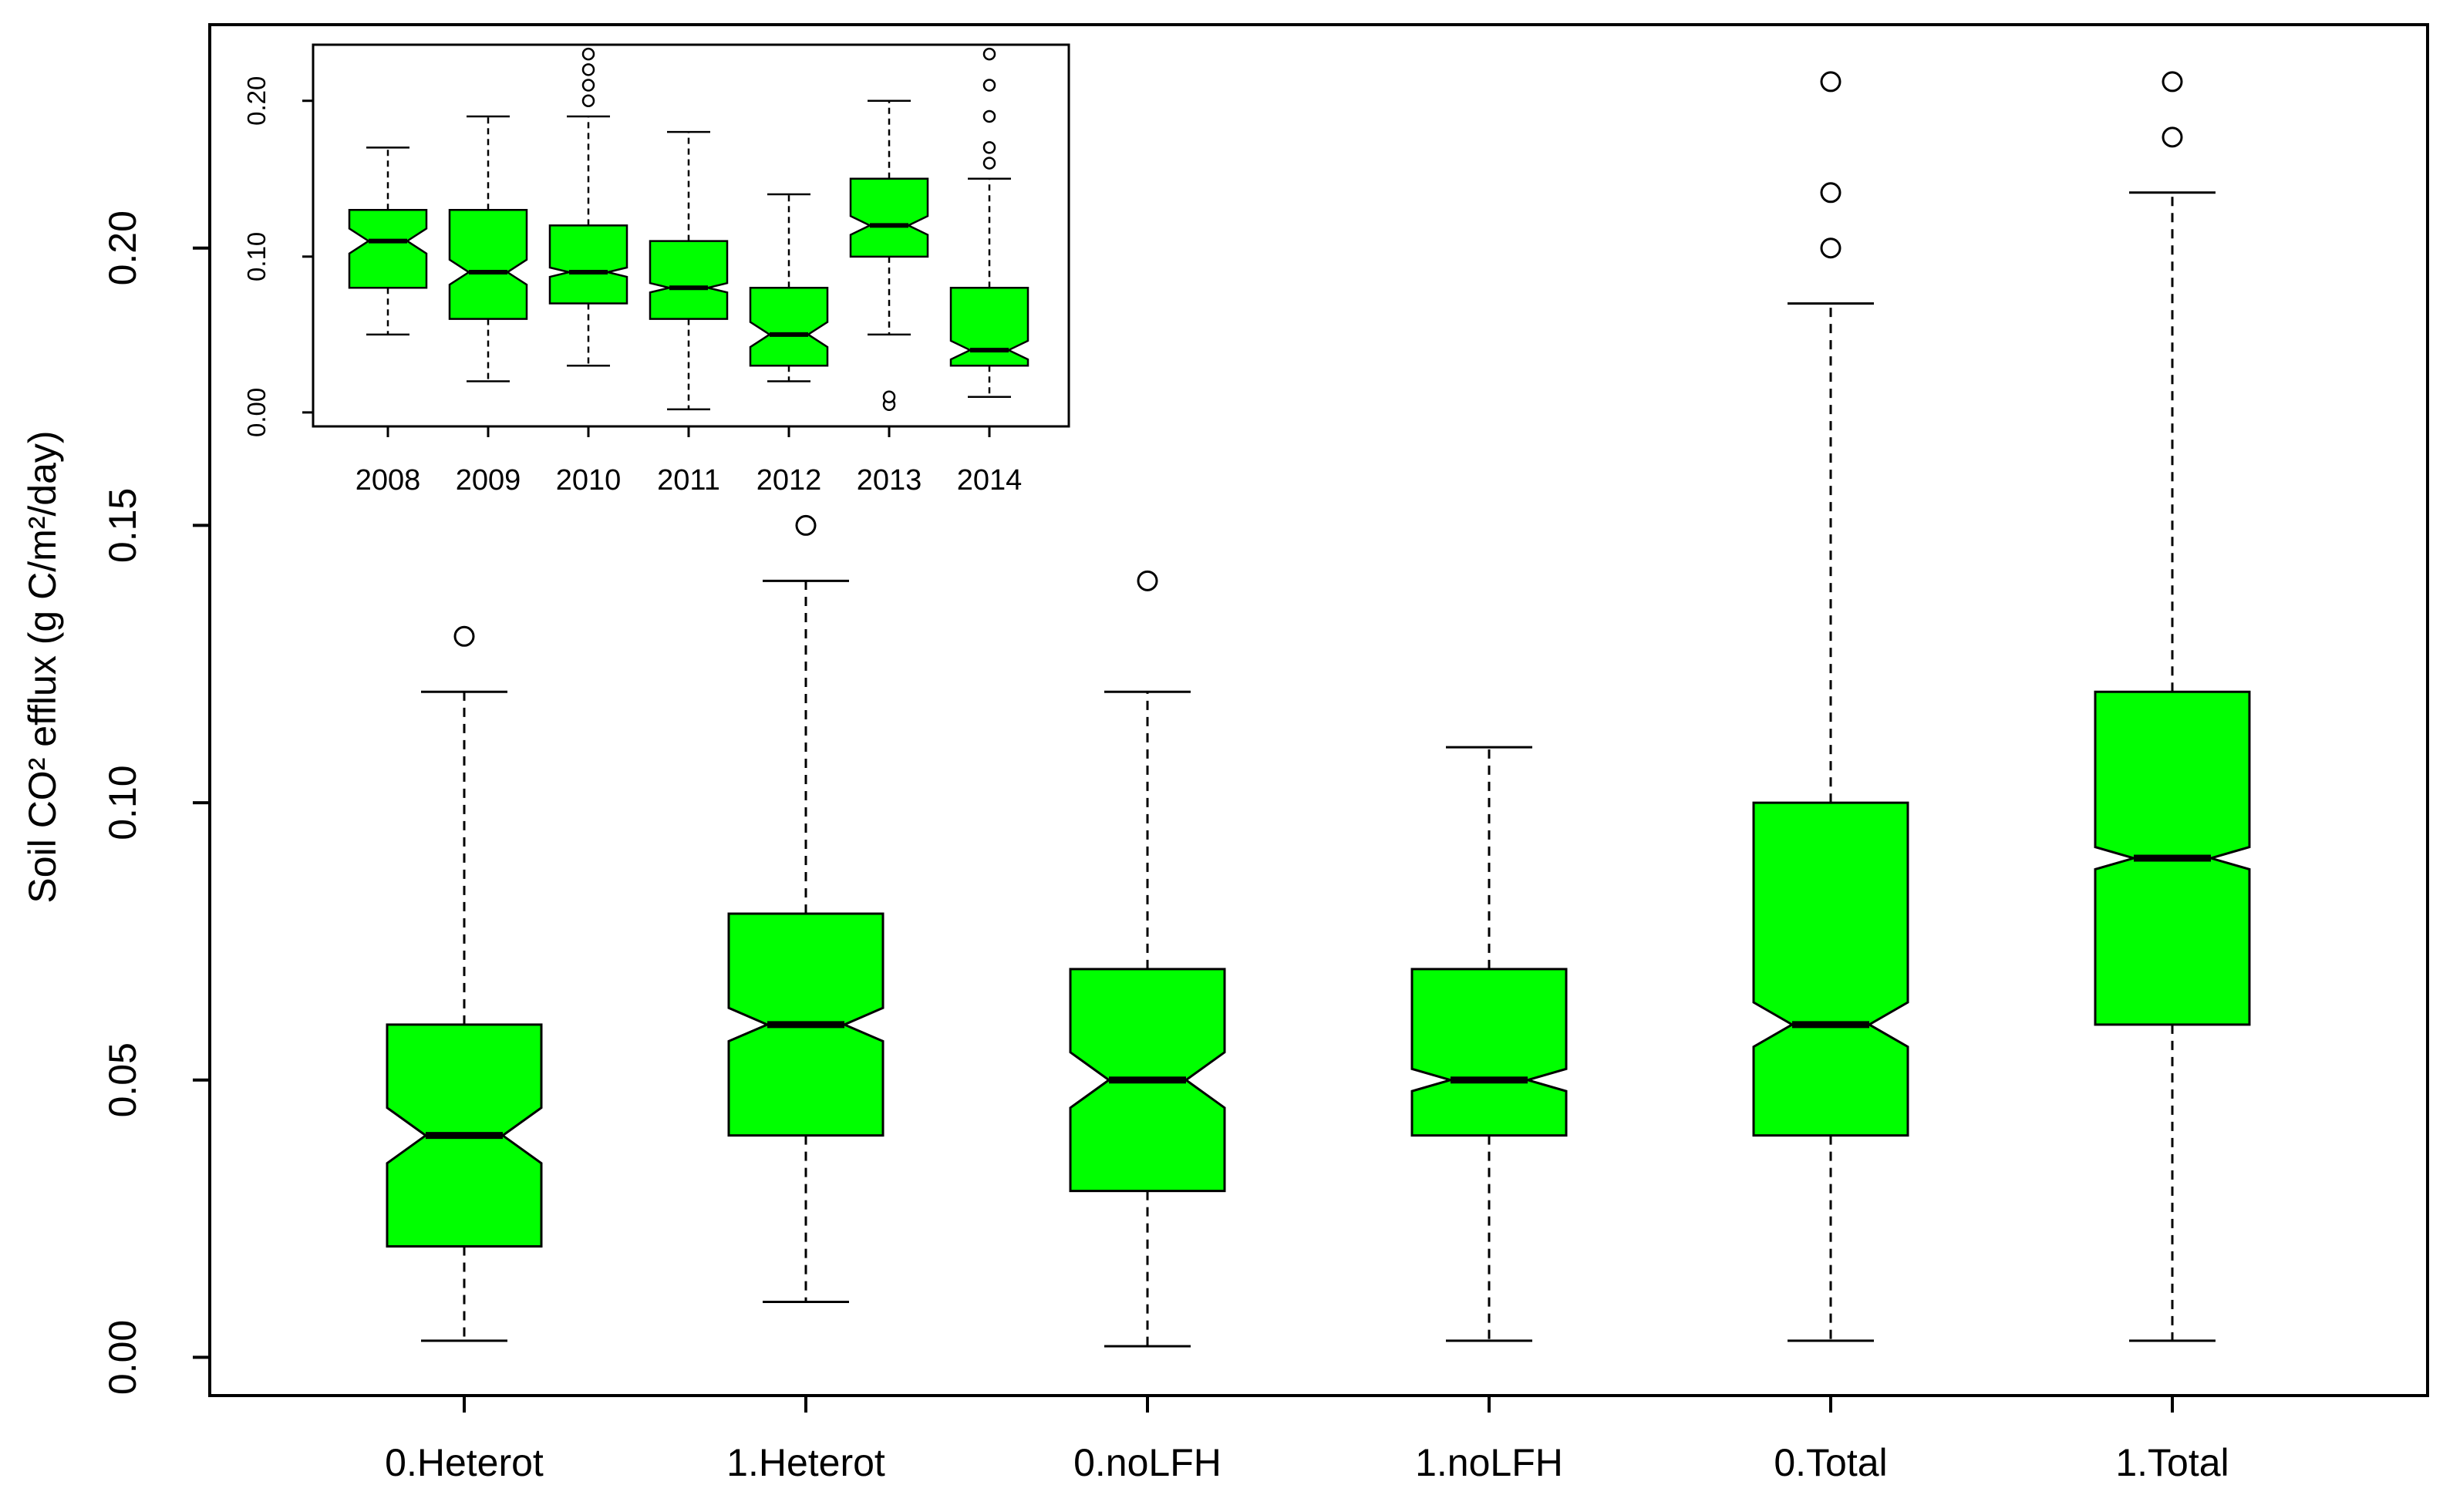 This screenshot has width=2443, height=1512. Describe the element at coordinates (388, 480) in the screenshot. I see `inset-x-tick-label: 2008` at that location.